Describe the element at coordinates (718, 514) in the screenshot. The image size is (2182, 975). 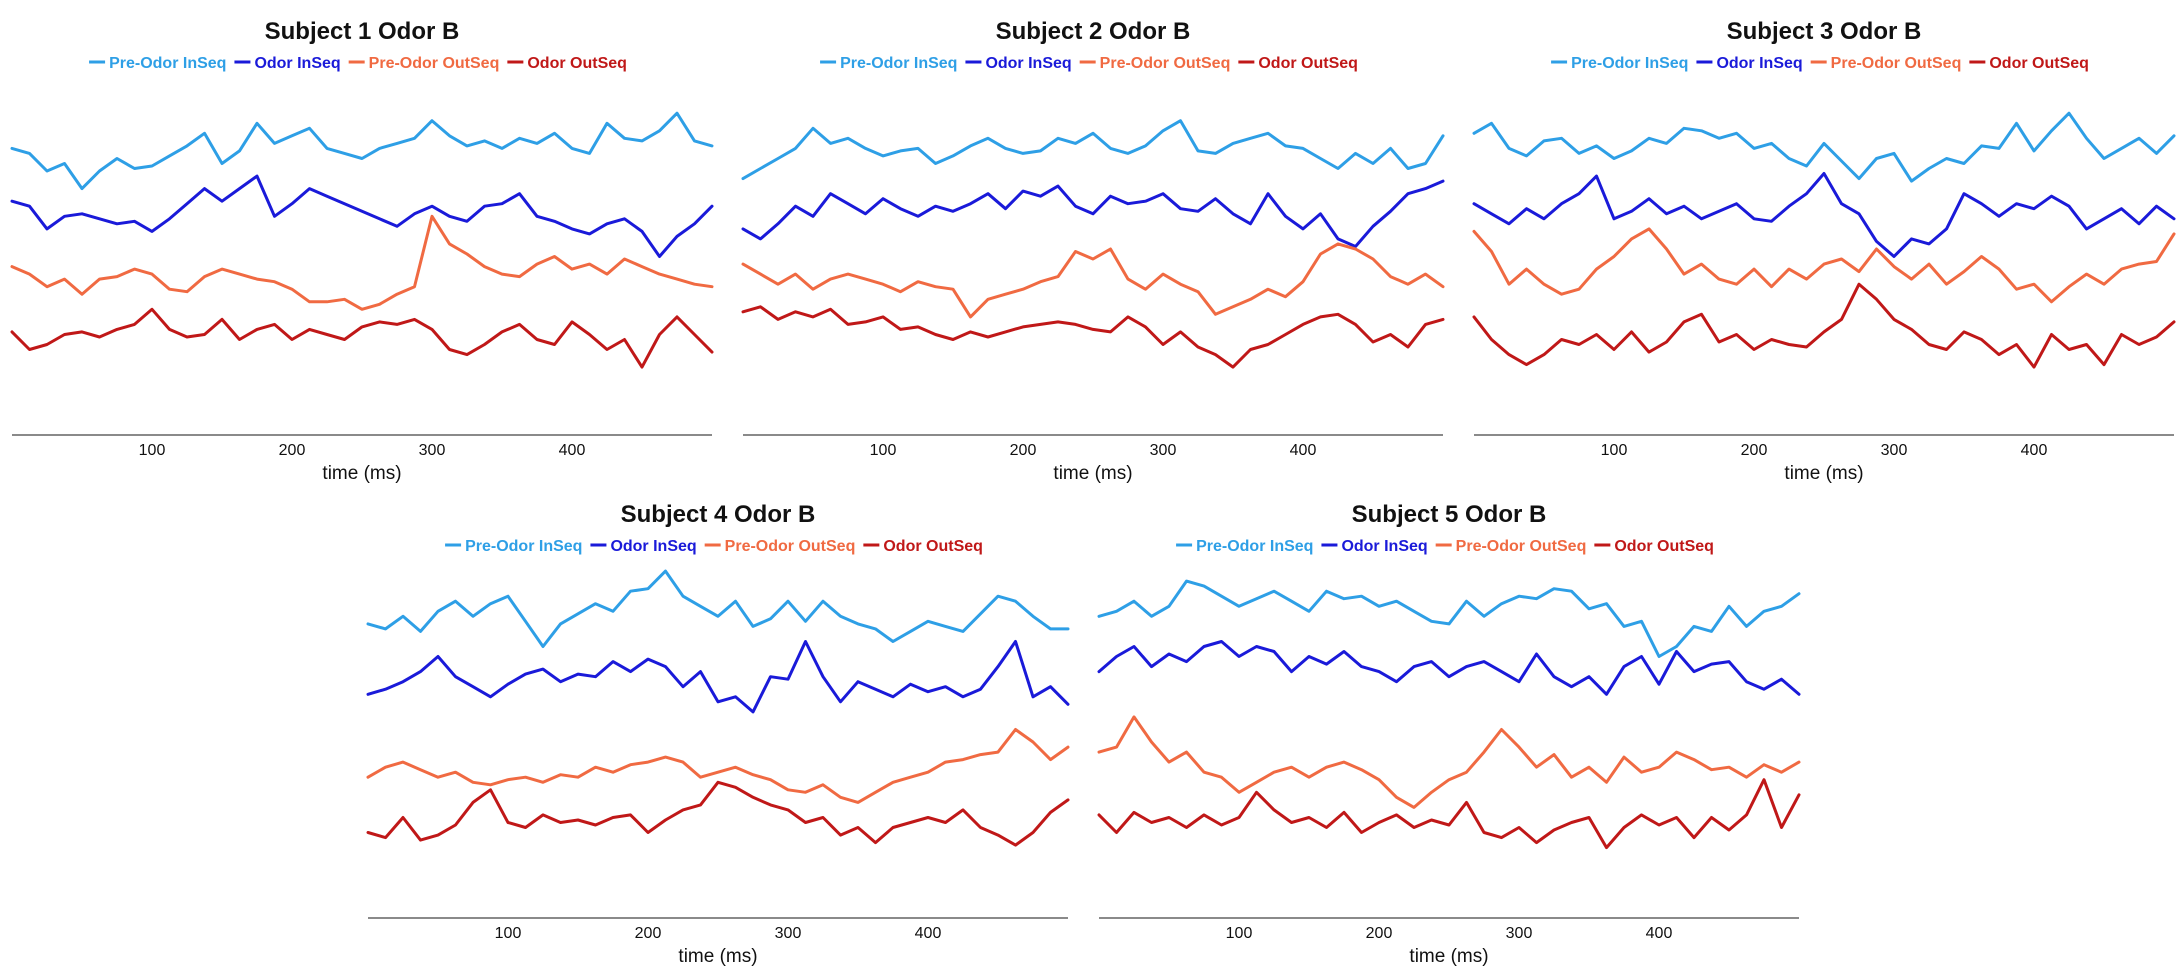
I see `panel-title: Subject 4 Odor B` at that location.